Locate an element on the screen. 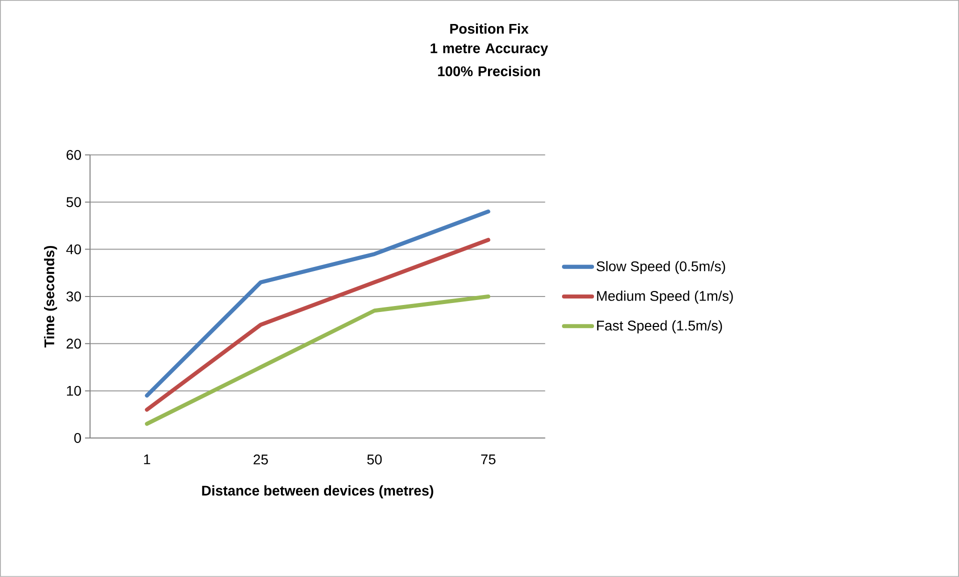 The width and height of the screenshot is (959, 577). y-tick-label: 30 is located at coordinates (73, 297).